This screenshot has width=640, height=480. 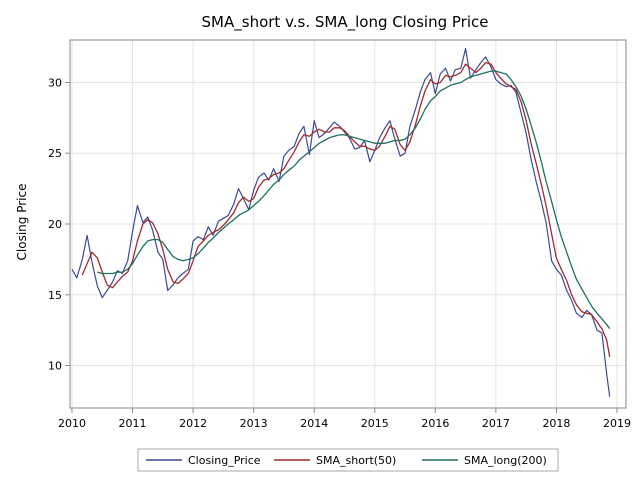 I want to click on x-tick-label: 2010, so click(x=72, y=423).